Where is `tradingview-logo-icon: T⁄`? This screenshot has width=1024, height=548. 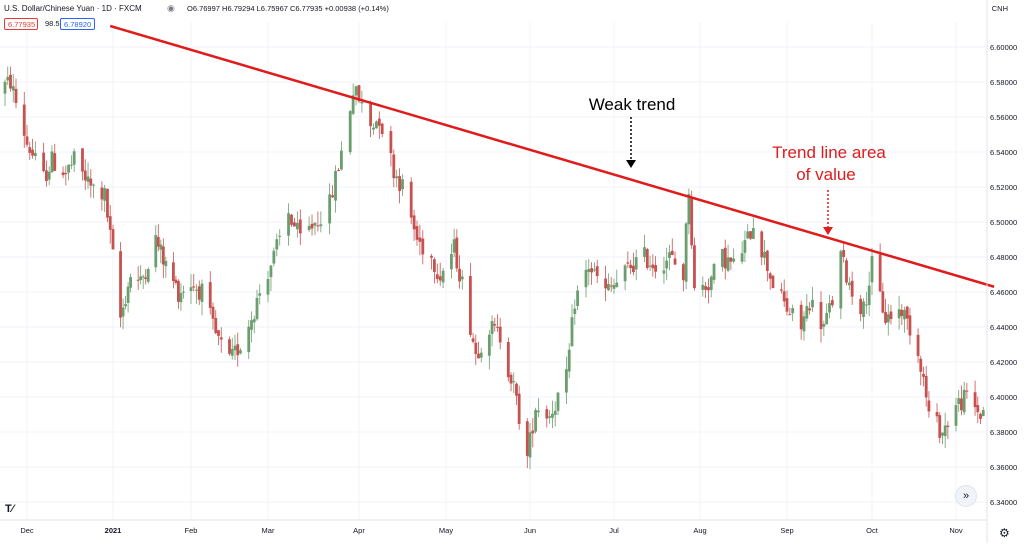
tradingview-logo-icon: T⁄ is located at coordinates (9, 509).